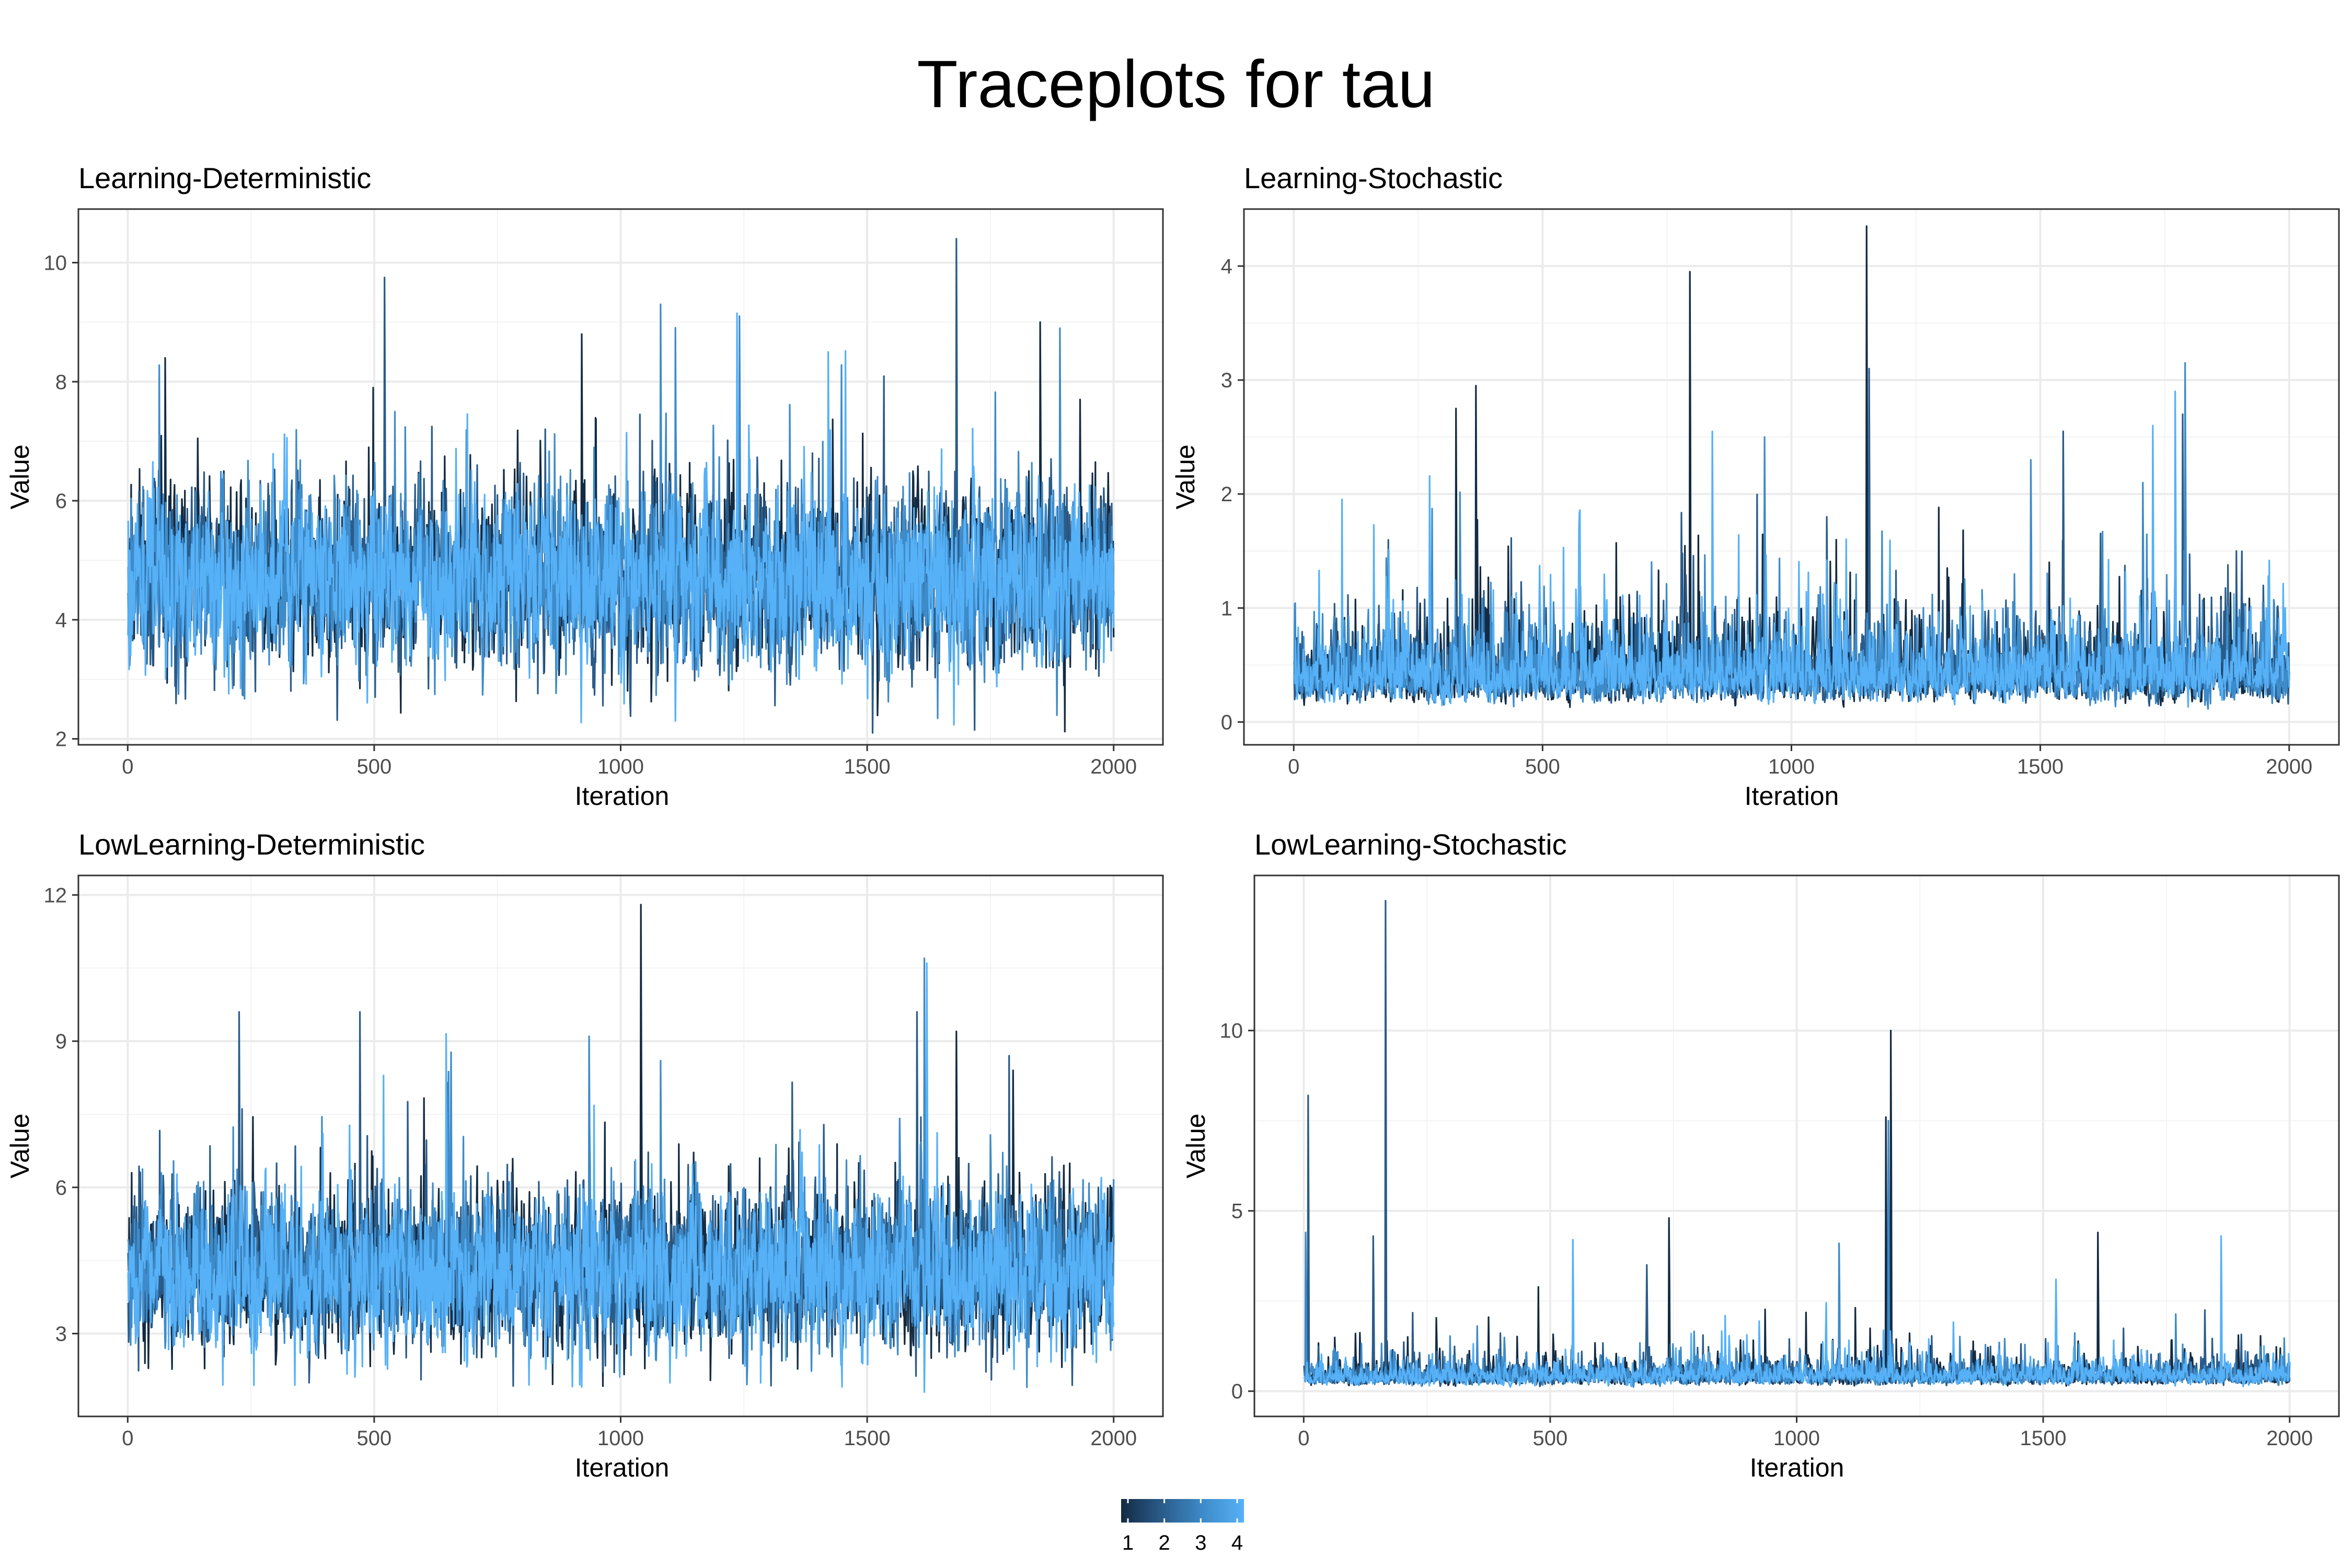  What do you see at coordinates (1164, 1542) in the screenshot?
I see `legend-label: 2` at bounding box center [1164, 1542].